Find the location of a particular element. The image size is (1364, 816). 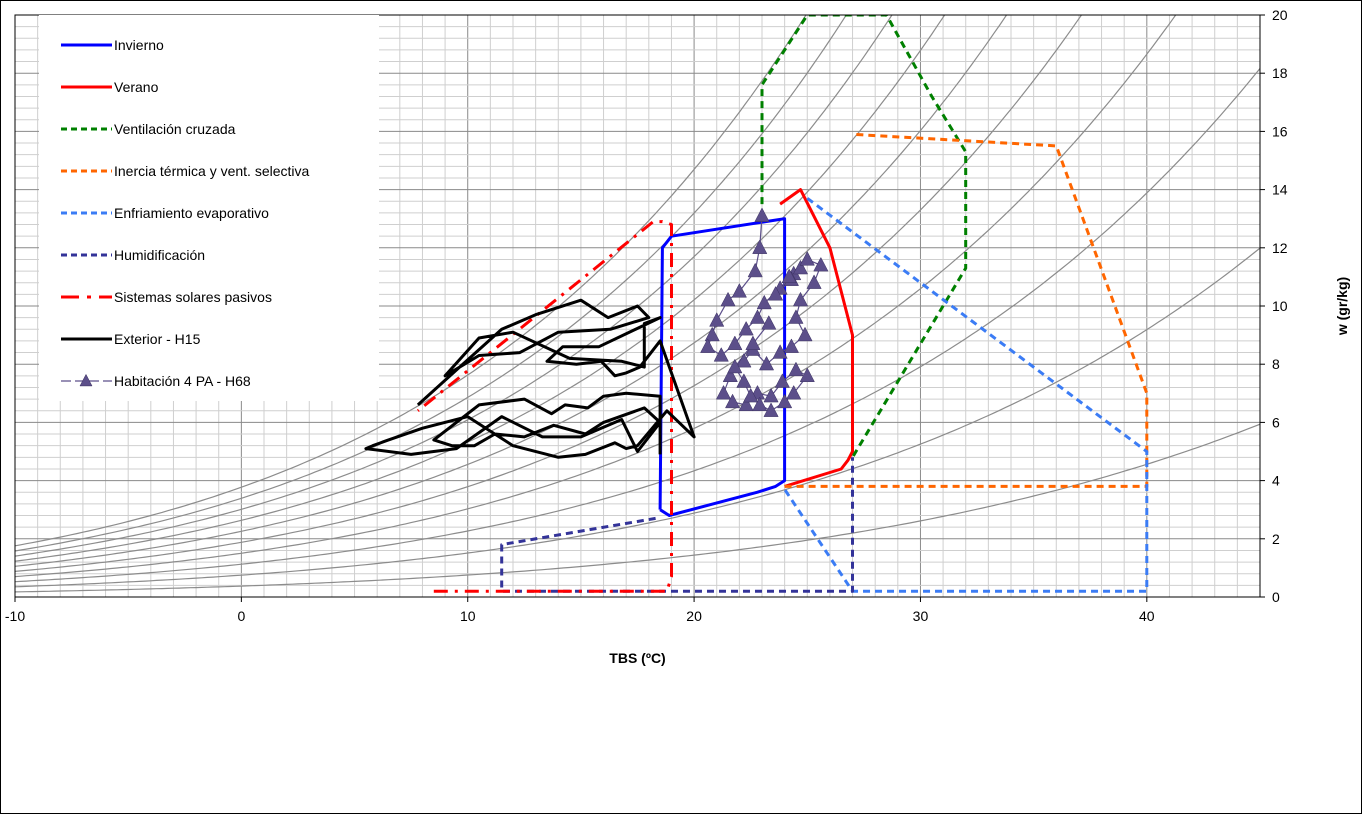

y-tick-label: 6 is located at coordinates (1276, 422).